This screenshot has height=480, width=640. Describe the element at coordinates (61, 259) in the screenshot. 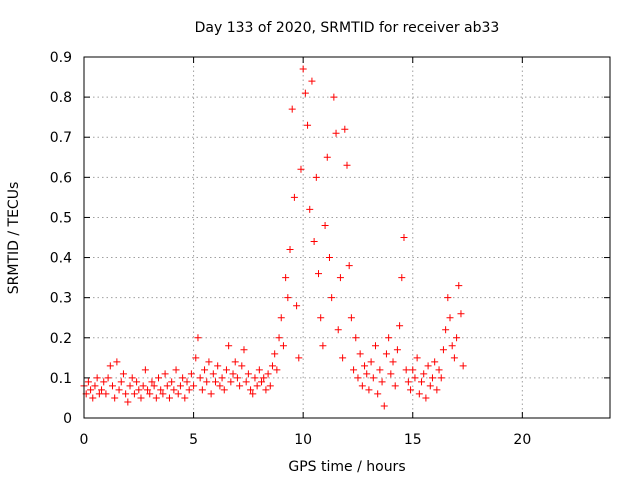

I see `y-tick-label: 0.4` at that location.